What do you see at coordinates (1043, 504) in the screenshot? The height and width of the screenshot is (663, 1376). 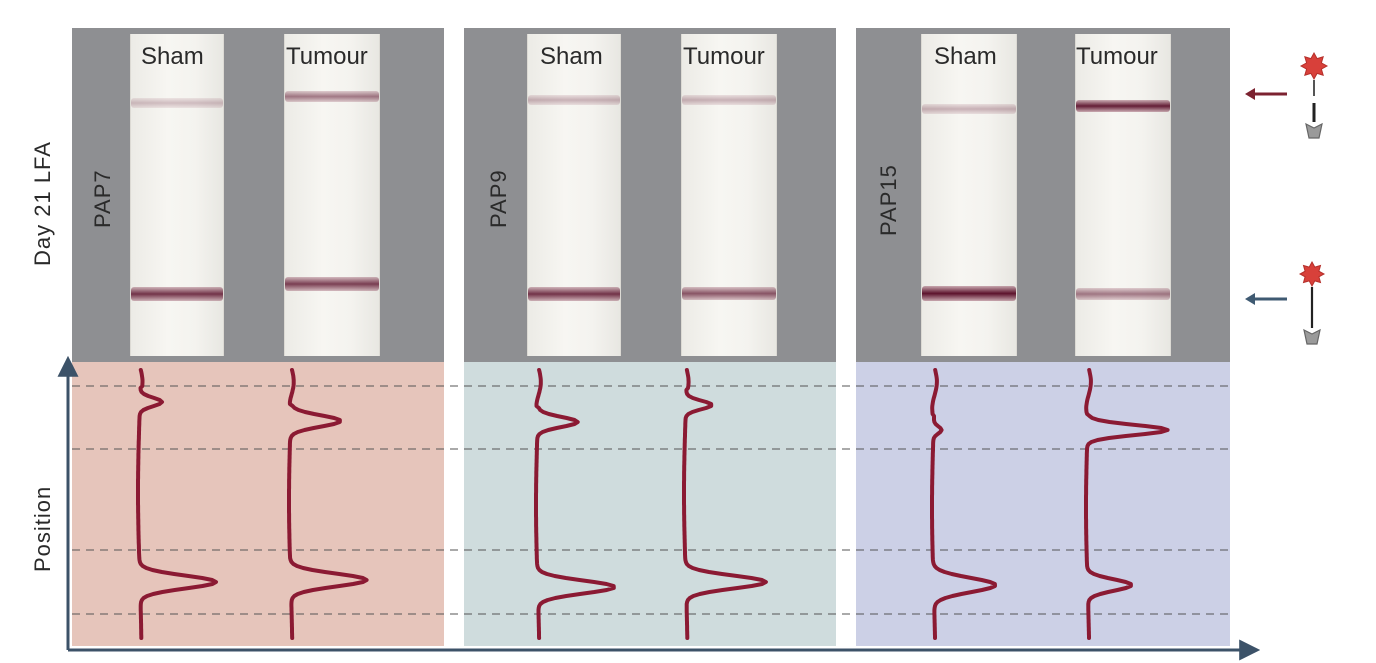 I see `panel-3-profile` at bounding box center [1043, 504].